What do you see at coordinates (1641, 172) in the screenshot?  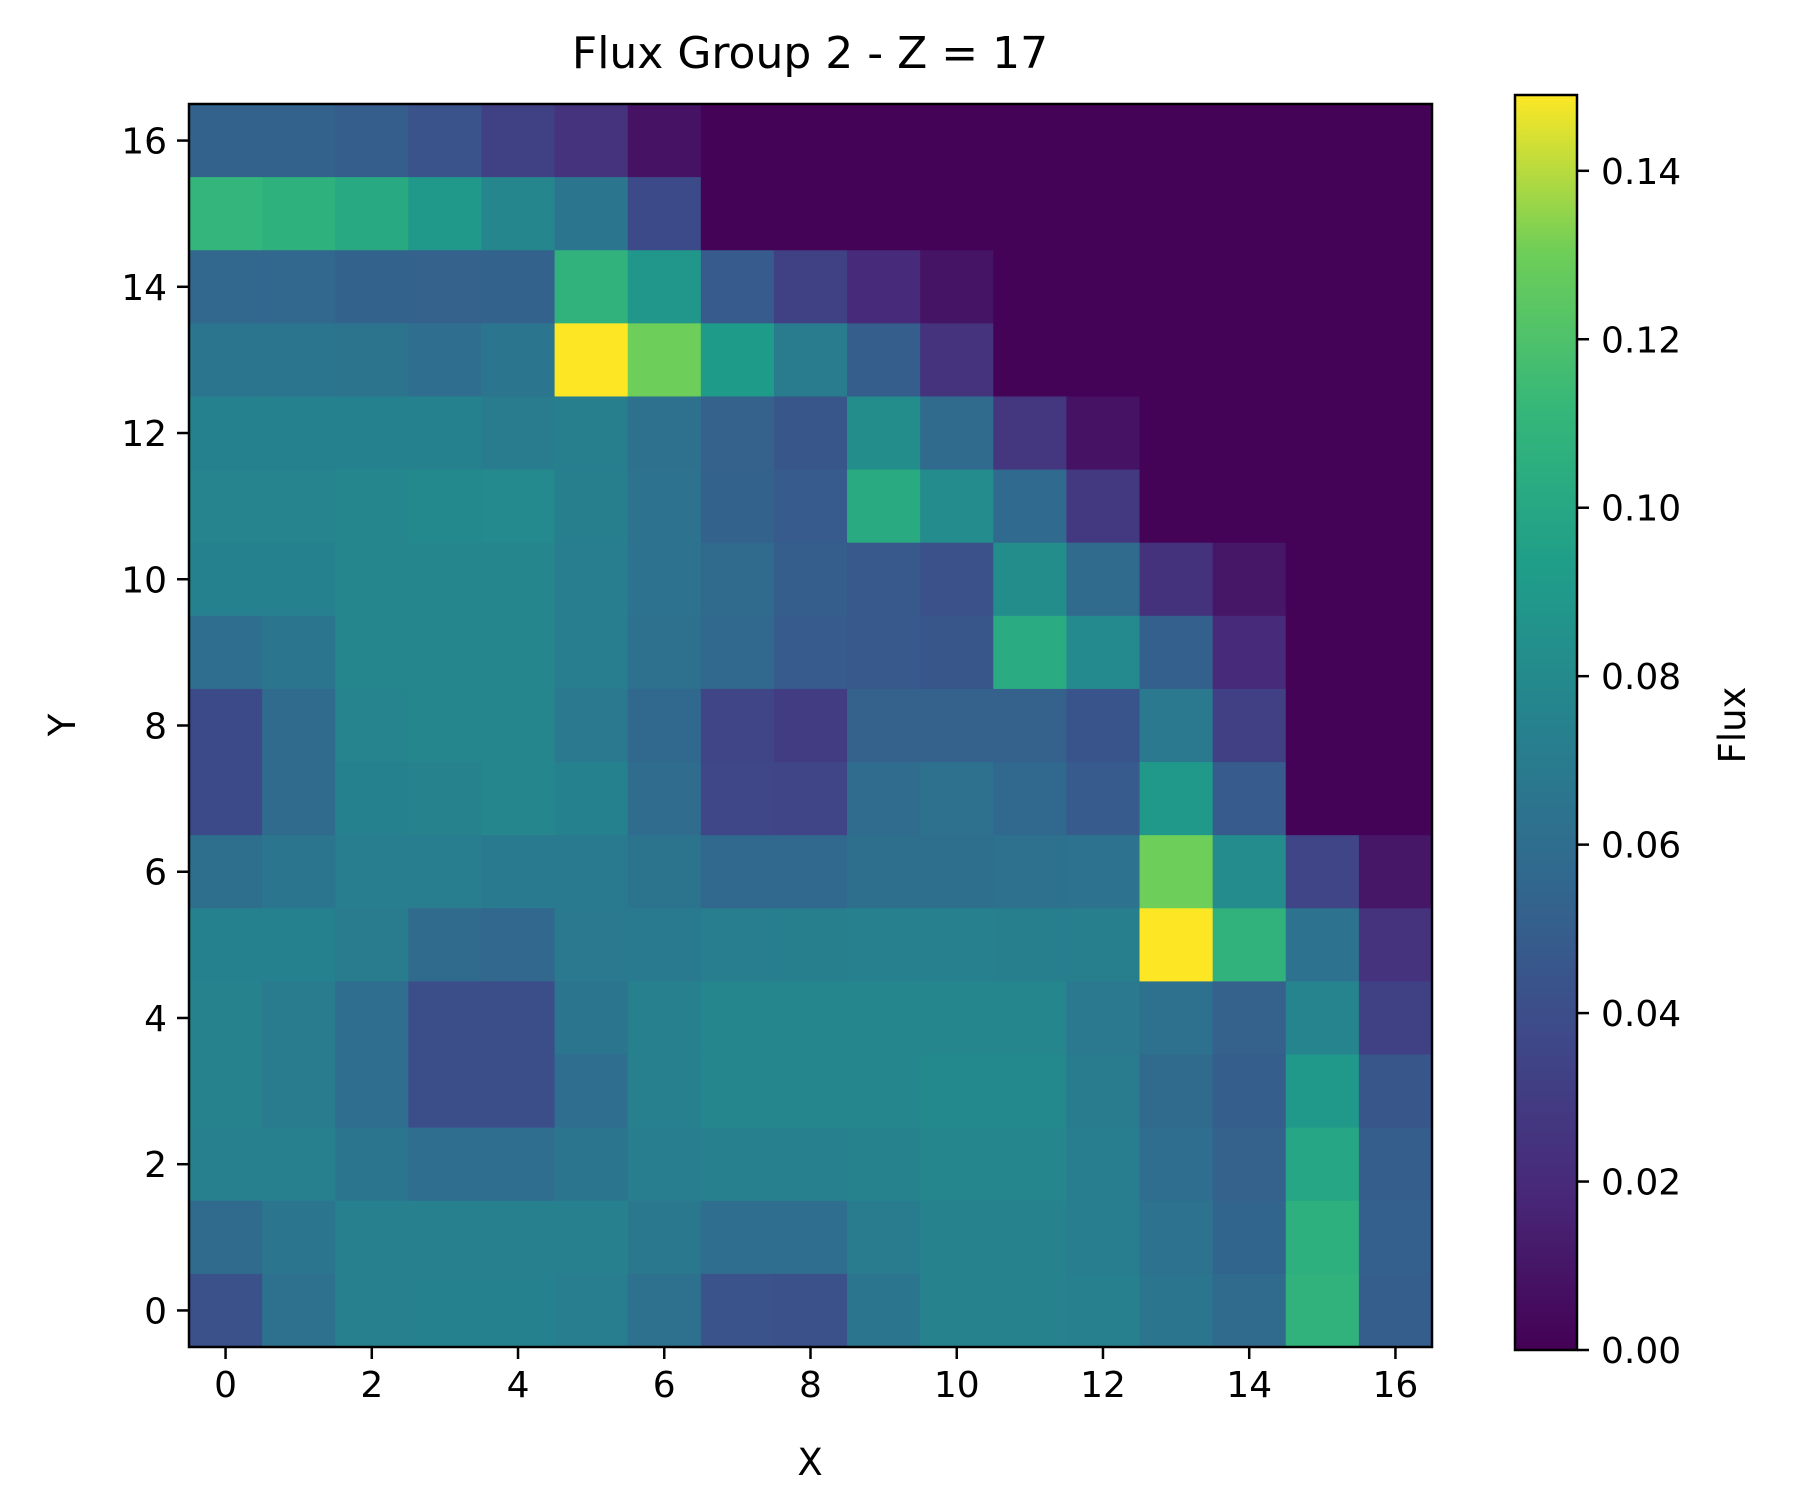 I see `colorbar-tick-label: 0.14` at bounding box center [1641, 172].